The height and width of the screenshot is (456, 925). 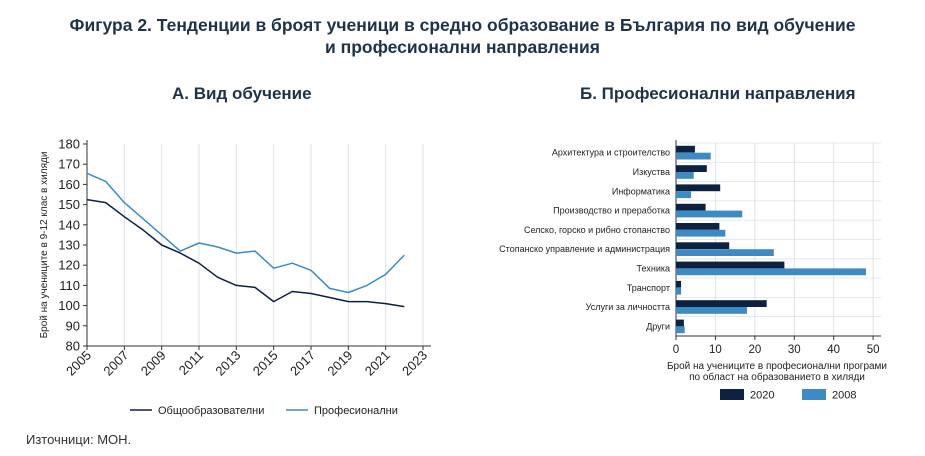 What do you see at coordinates (339, 363) in the screenshot?
I see `x-tick-label: 2019` at bounding box center [339, 363].